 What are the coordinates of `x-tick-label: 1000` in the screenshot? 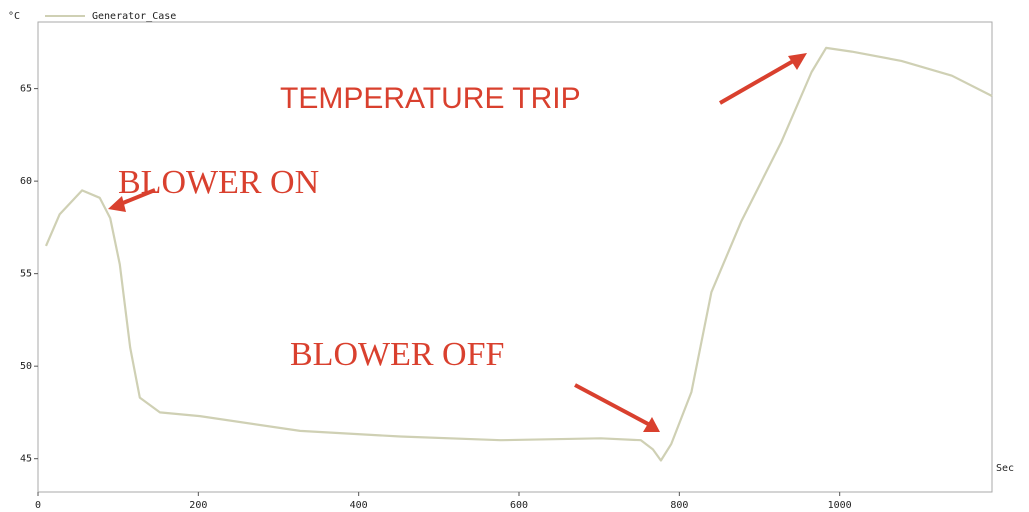 It's located at (840, 505).